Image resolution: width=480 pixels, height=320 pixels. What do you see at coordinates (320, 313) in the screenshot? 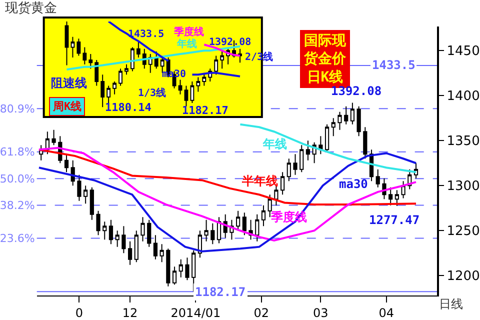
I see `x-tick-label: 03` at bounding box center [320, 313].